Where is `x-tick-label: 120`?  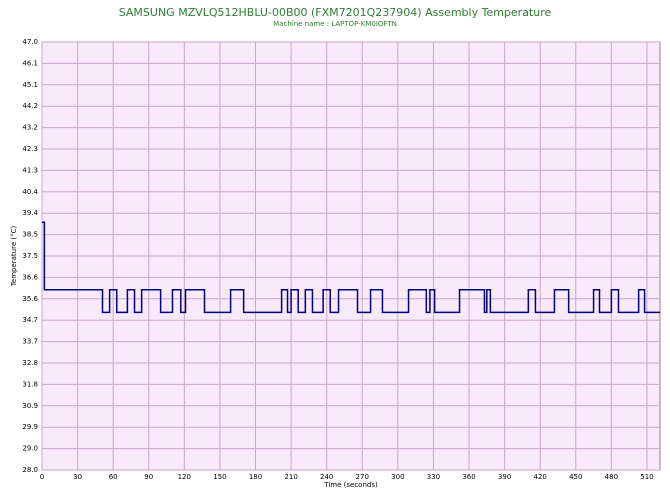
x-tick-label: 120 is located at coordinates (184, 477).